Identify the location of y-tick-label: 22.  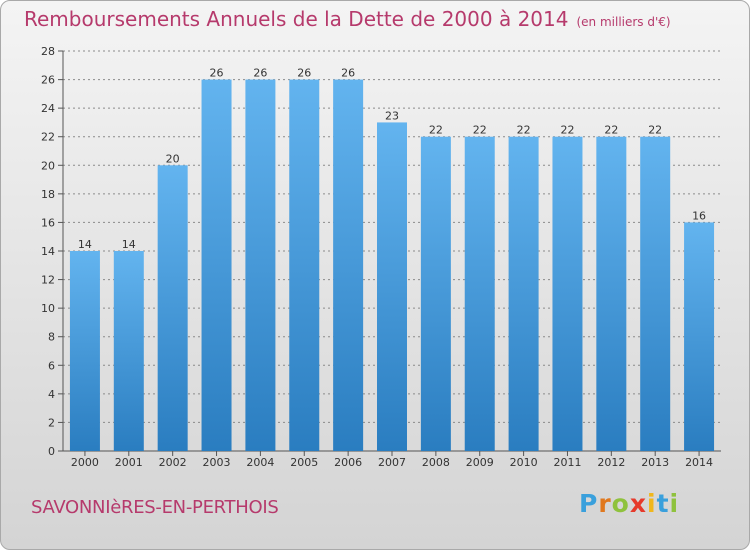
(48, 137).